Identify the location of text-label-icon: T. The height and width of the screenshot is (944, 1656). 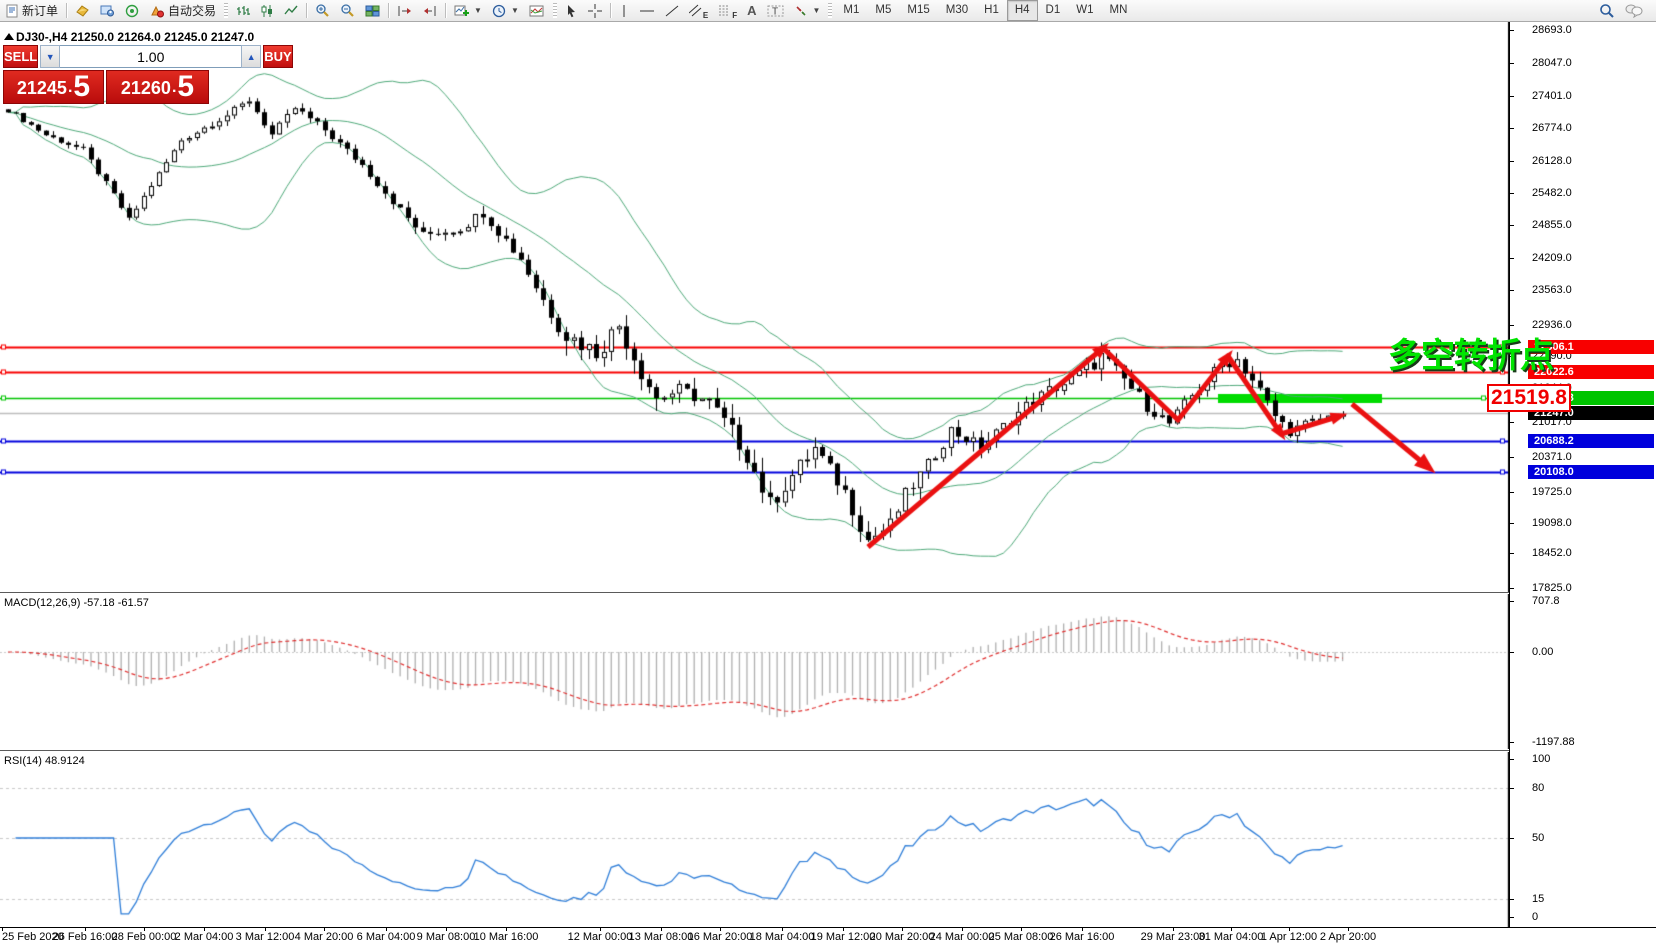
(775, 11).